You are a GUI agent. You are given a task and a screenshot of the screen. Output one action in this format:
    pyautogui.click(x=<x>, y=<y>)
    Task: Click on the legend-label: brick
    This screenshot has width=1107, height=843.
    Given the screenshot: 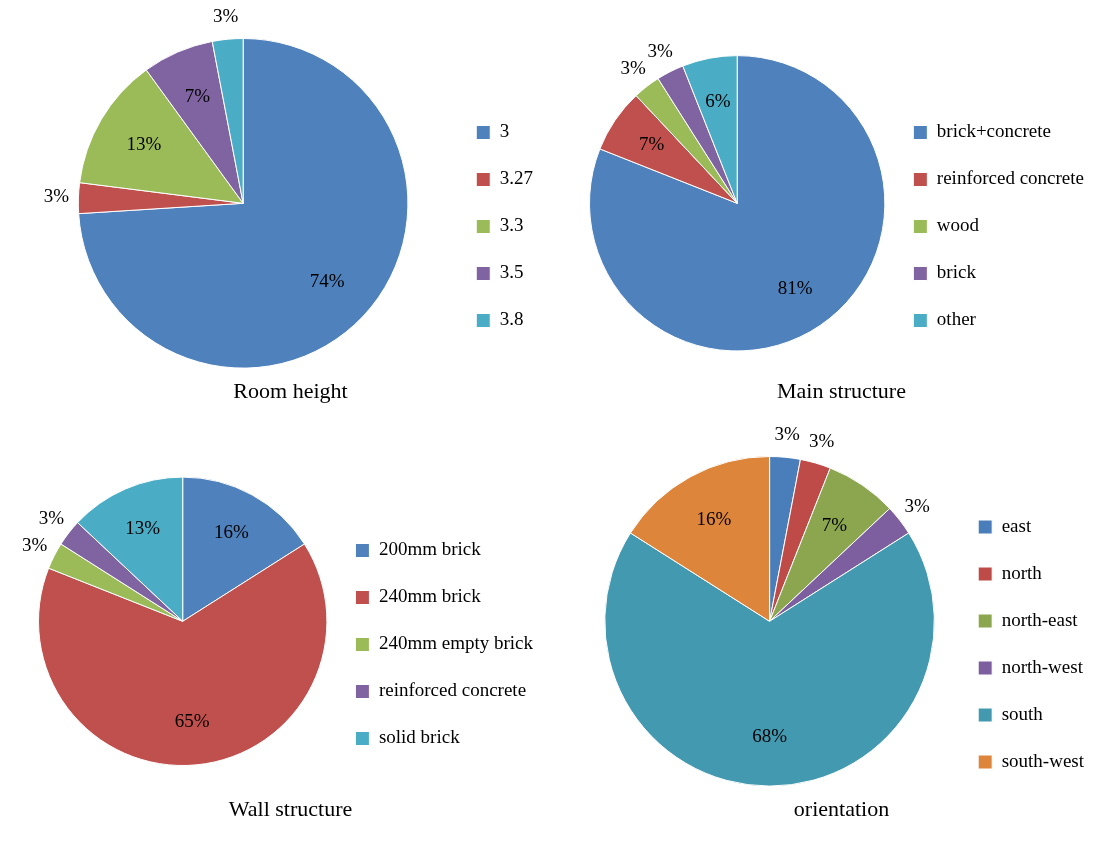 What is the action you would take?
    pyautogui.click(x=956, y=272)
    